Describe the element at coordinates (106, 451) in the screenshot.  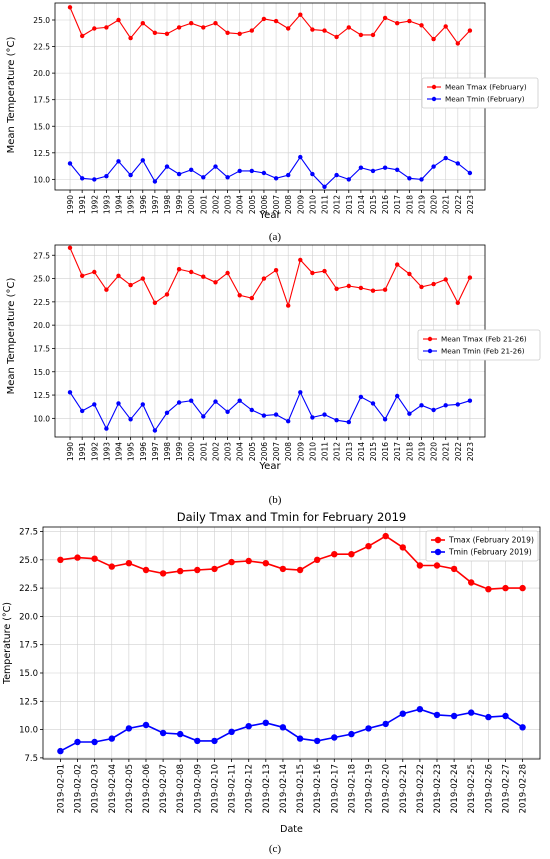
I see `x-tick-label: 1993` at that location.